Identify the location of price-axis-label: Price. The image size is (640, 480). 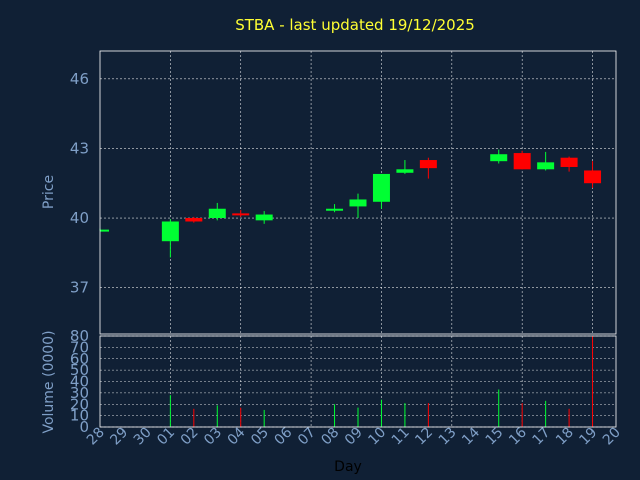
(49, 192).